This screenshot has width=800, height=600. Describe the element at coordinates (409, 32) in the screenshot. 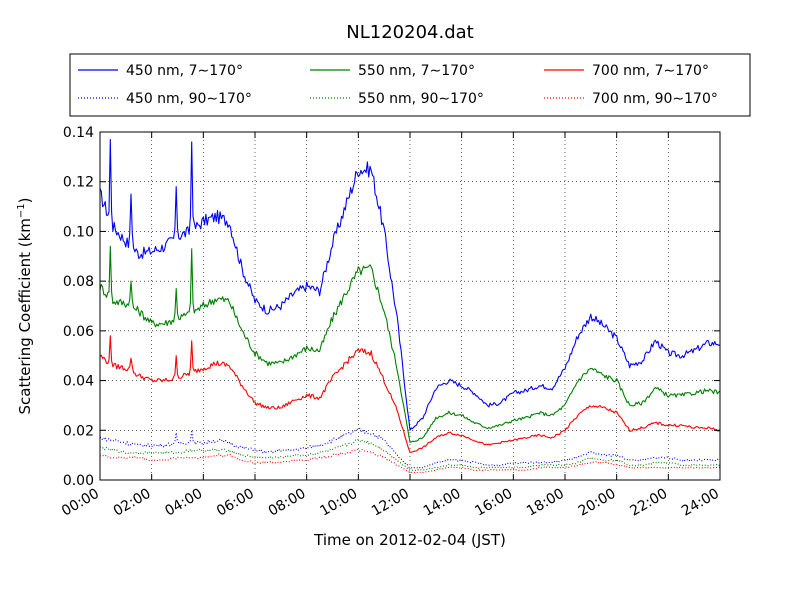

I see `chart-title: NL120204.dat` at that location.